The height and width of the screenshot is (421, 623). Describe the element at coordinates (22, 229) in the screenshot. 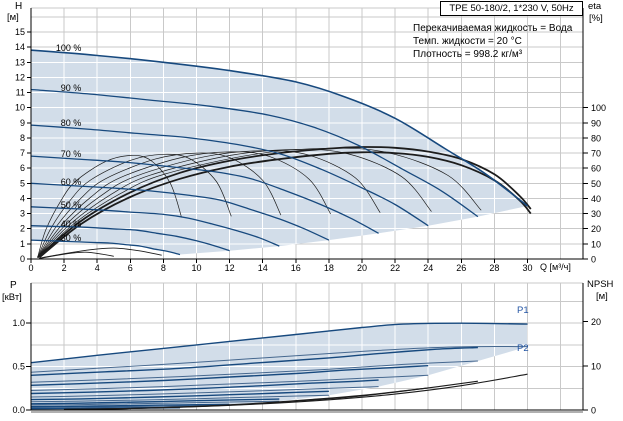

I see `h-tick-label: 2` at that location.